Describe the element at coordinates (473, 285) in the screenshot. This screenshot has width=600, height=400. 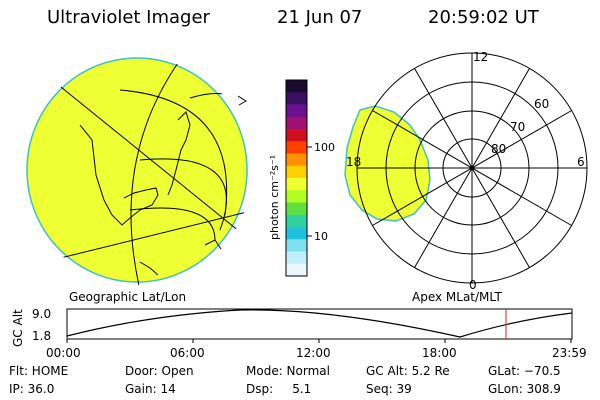
I see `mlt-label-0: 0` at that location.